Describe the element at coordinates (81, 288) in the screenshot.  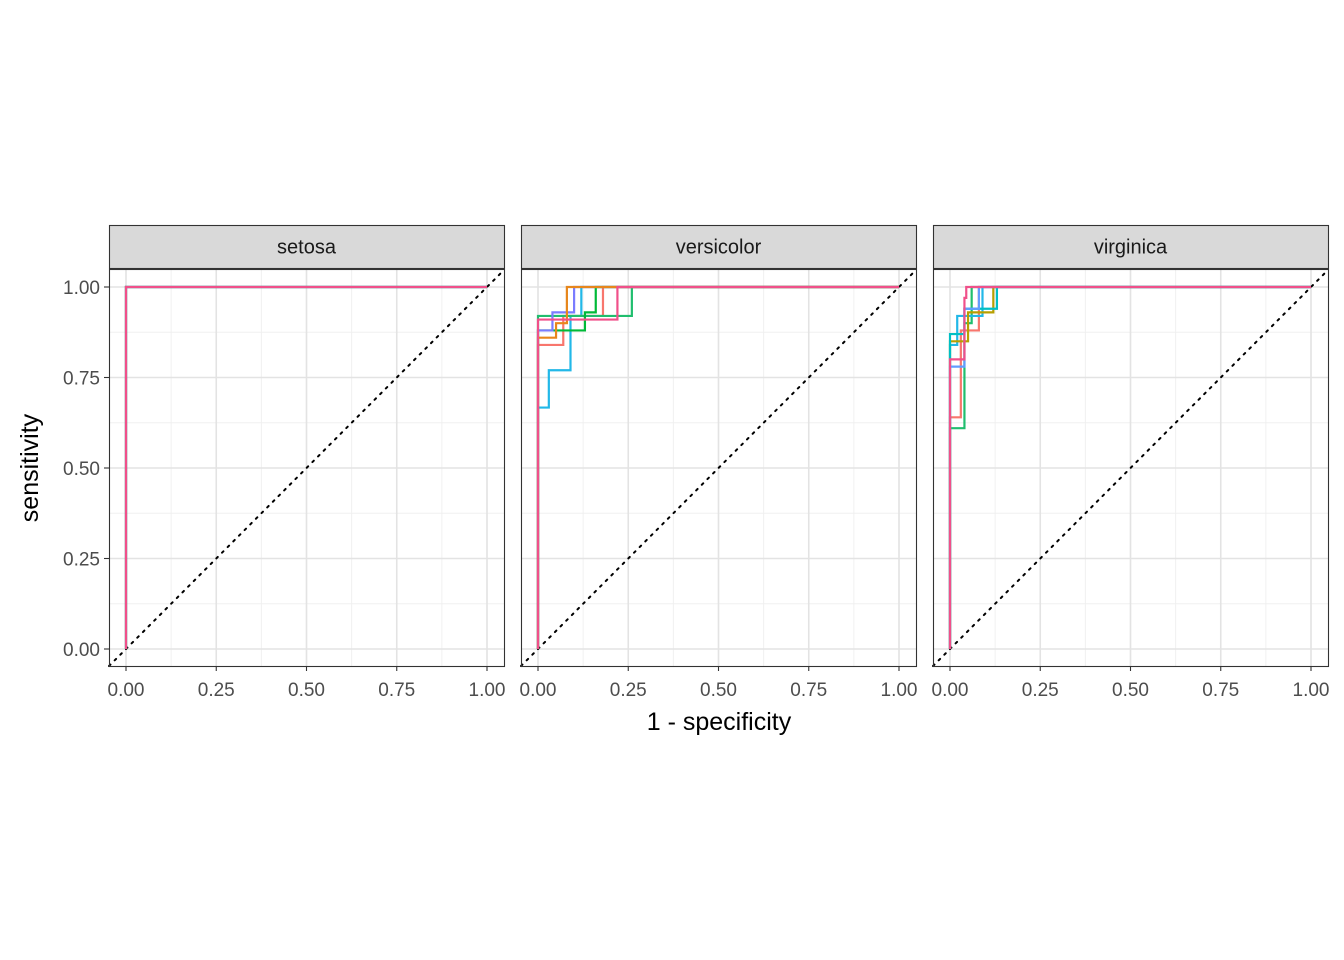
I see `y-tick-label: 1.00` at that location.